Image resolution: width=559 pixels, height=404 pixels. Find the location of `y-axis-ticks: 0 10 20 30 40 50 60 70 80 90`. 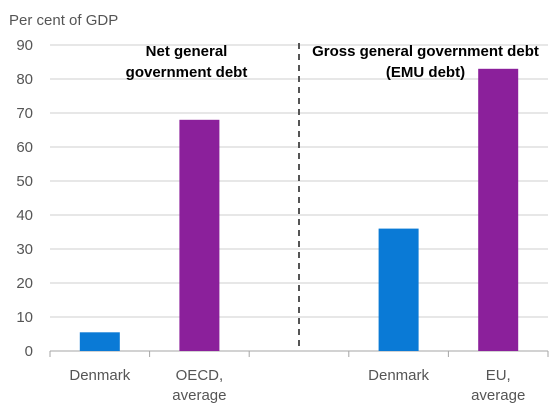

y-axis-ticks: 0 10 20 30 40 50 60 70 80 90 is located at coordinates (24, 198).